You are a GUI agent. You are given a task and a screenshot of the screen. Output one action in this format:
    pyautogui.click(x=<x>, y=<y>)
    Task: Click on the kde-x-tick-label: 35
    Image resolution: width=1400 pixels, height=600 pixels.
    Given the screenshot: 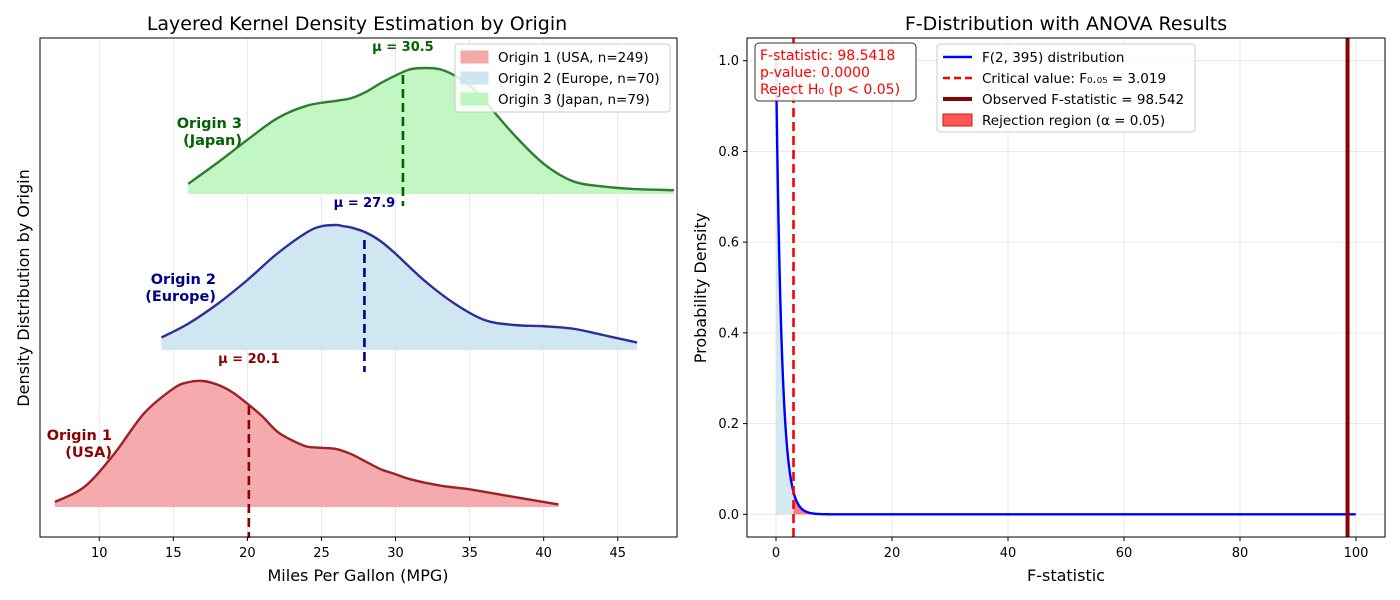 What is the action you would take?
    pyautogui.click(x=469, y=553)
    